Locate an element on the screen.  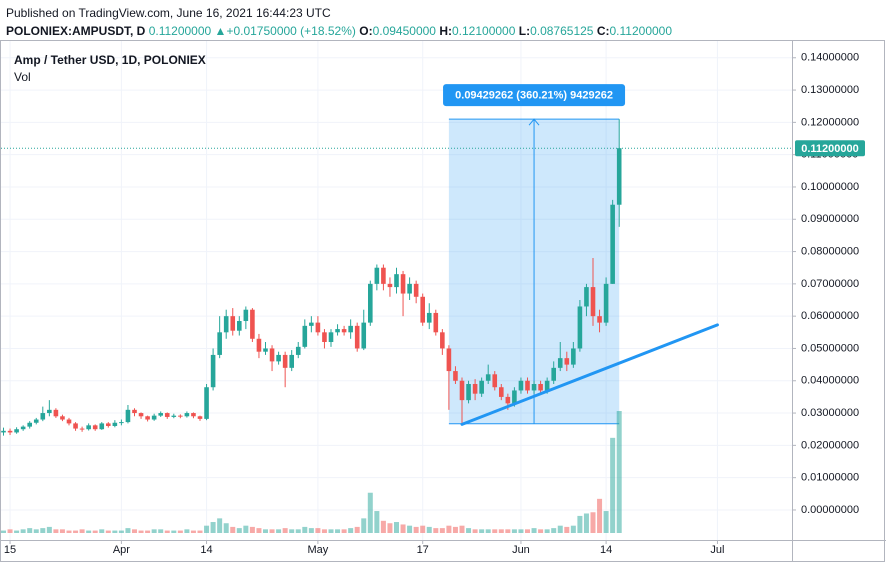
c: 0.11200000 is located at coordinates (641, 31).